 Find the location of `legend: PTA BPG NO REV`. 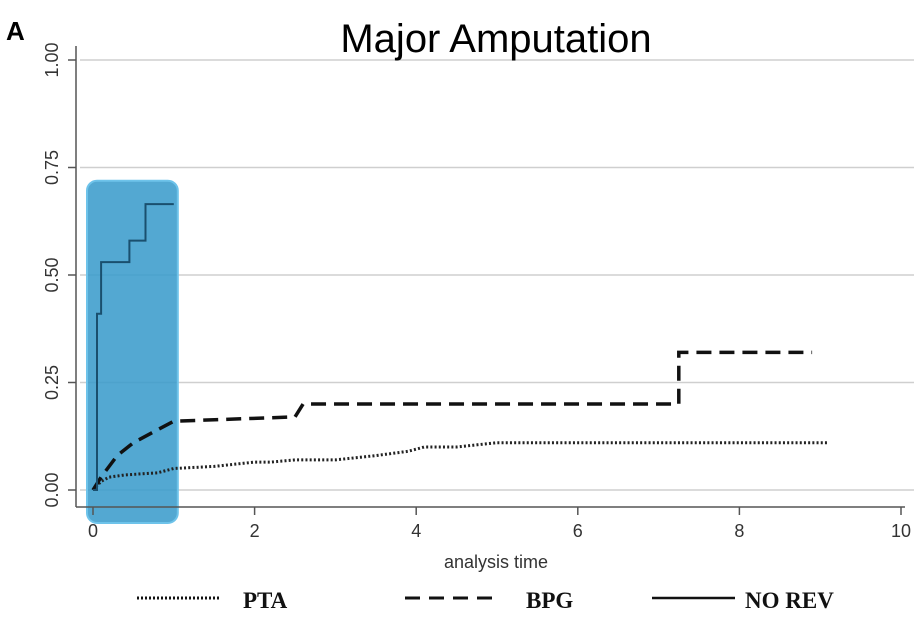

legend: PTA BPG NO REV is located at coordinates (485, 600).